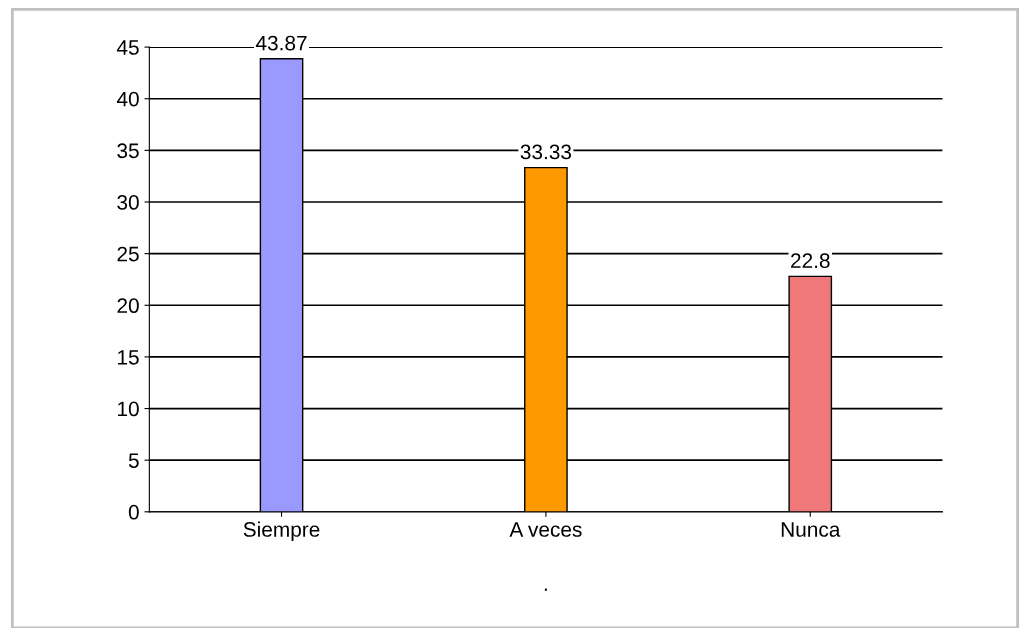 Image resolution: width=1030 pixels, height=628 pixels. I want to click on y-tick-label: 0, so click(133, 512).